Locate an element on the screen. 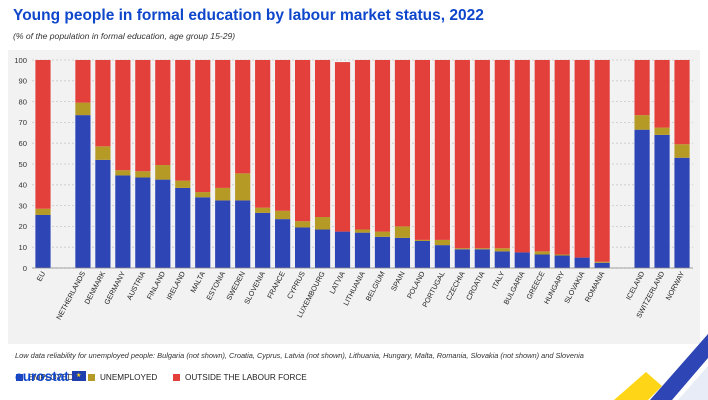 Image resolution: width=708 pixels, height=400 pixels. x-tick-label: GREECE is located at coordinates (535, 285).